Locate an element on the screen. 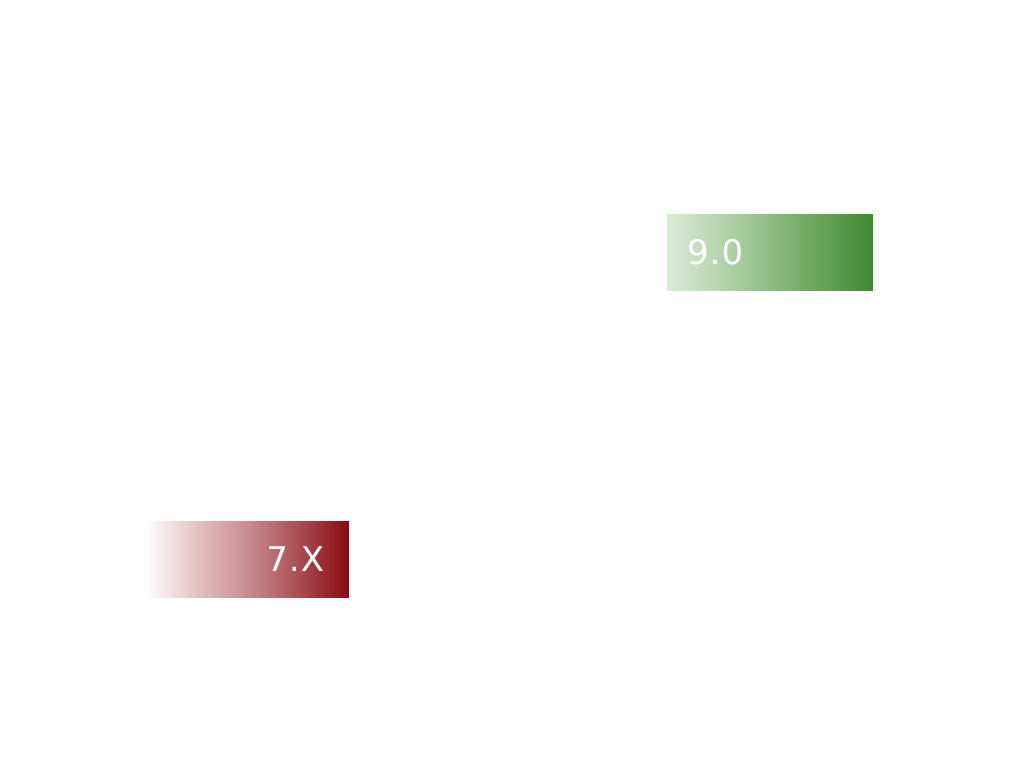 The image size is (1024, 763). version-box-red: 7.X is located at coordinates (247, 559).